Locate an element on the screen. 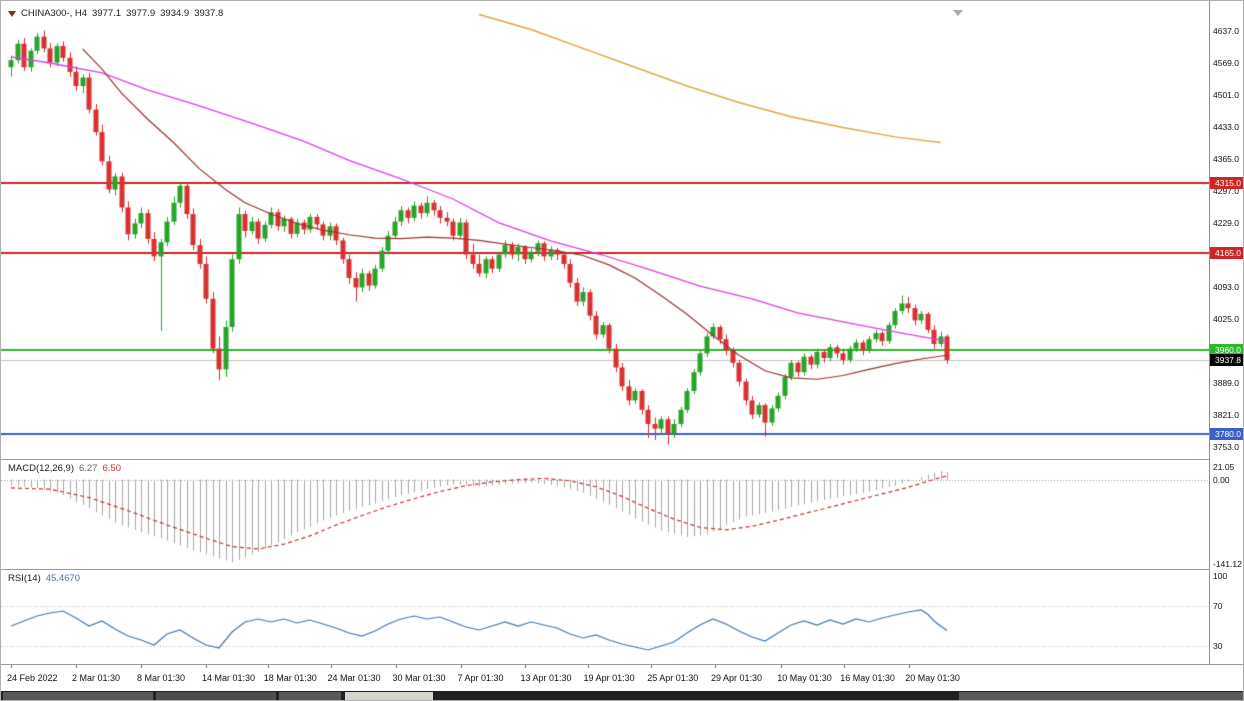 The image size is (1244, 701). price-level-badge: 4315.0 is located at coordinates (1226, 182).